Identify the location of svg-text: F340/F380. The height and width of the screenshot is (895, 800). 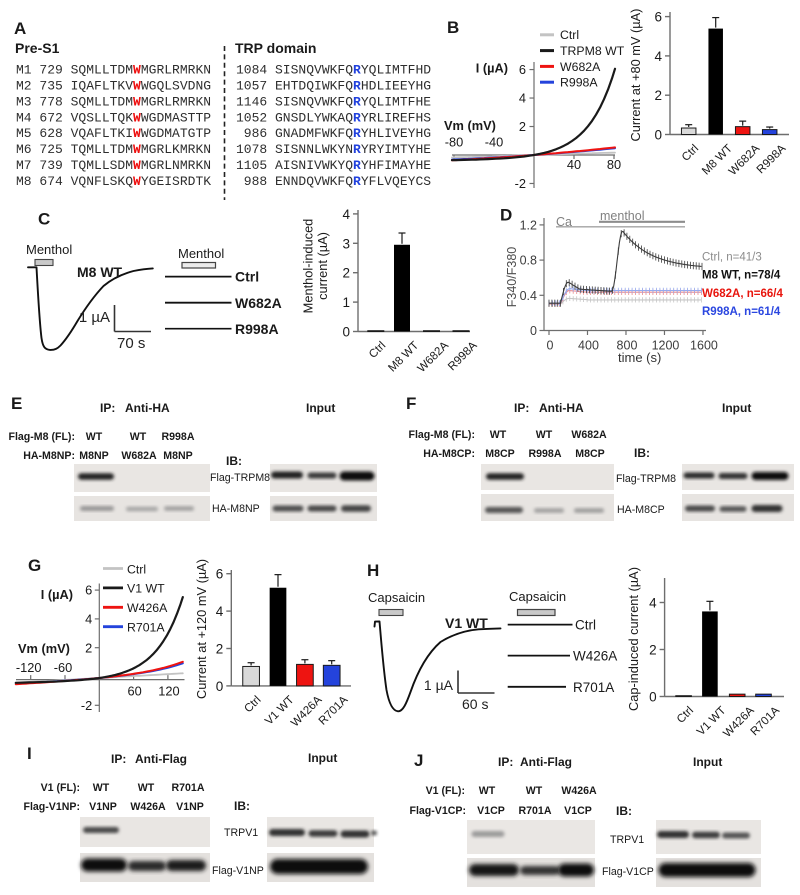
(512, 277).